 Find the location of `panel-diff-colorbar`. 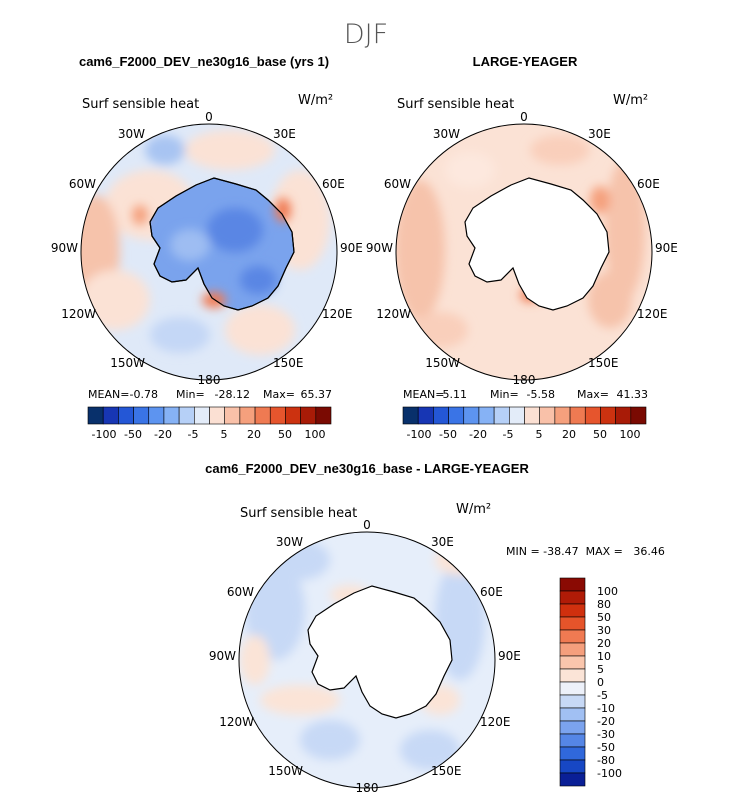

panel-diff-colorbar is located at coordinates (572, 682).